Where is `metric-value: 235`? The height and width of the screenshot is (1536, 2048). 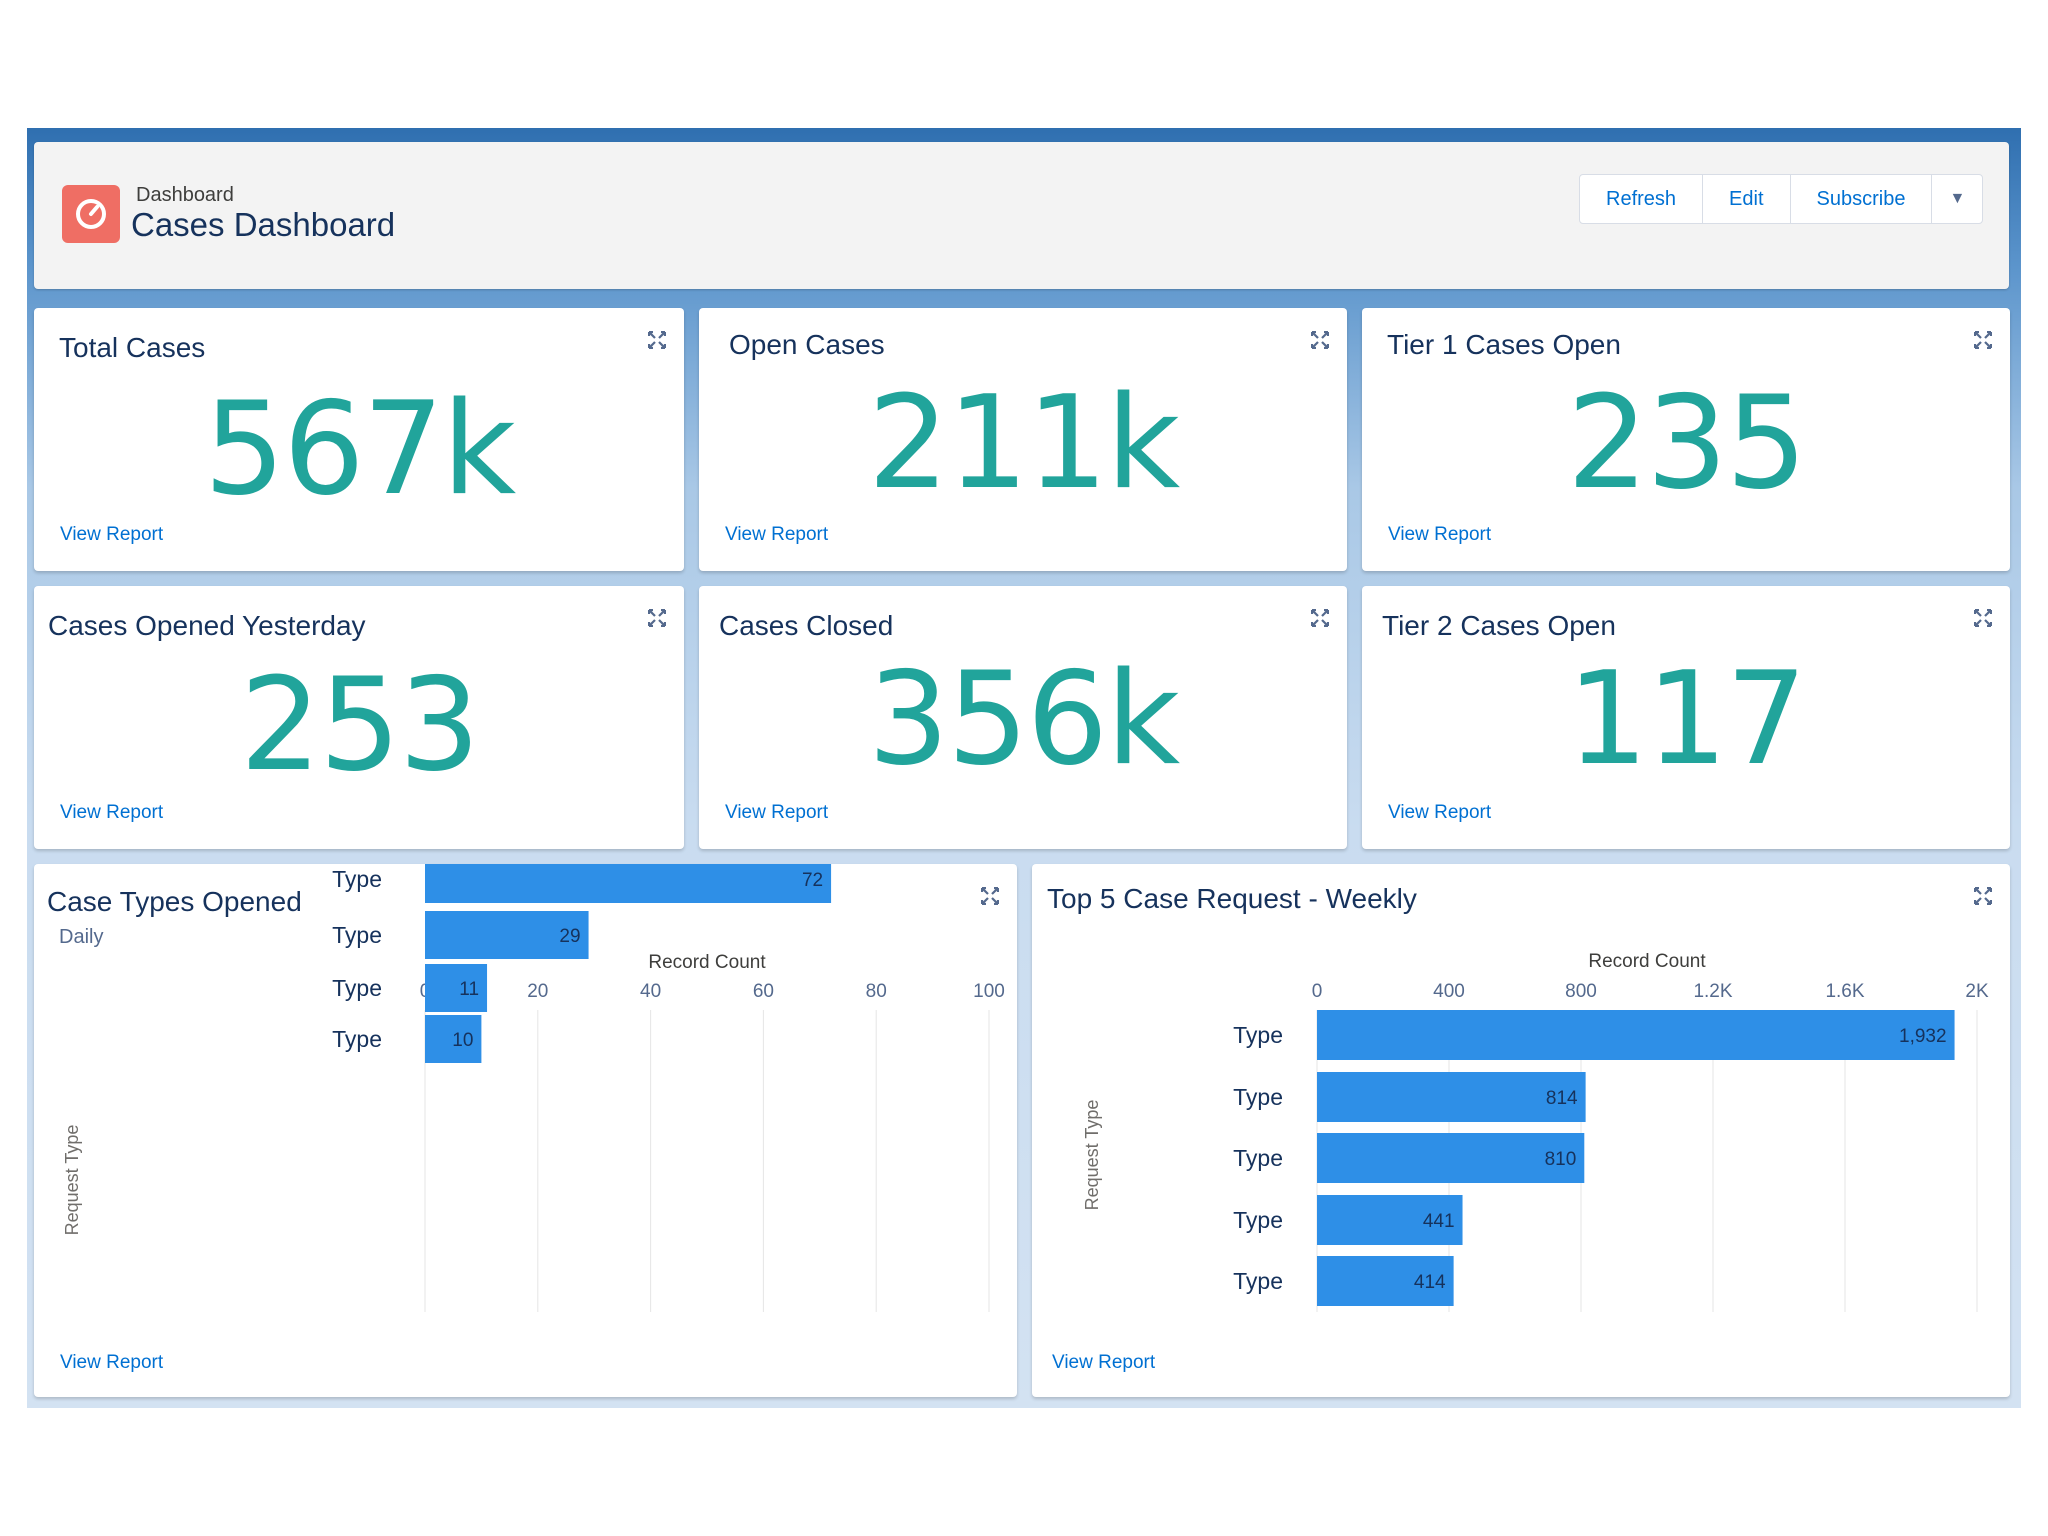
metric-value: 235 is located at coordinates (1686, 443).